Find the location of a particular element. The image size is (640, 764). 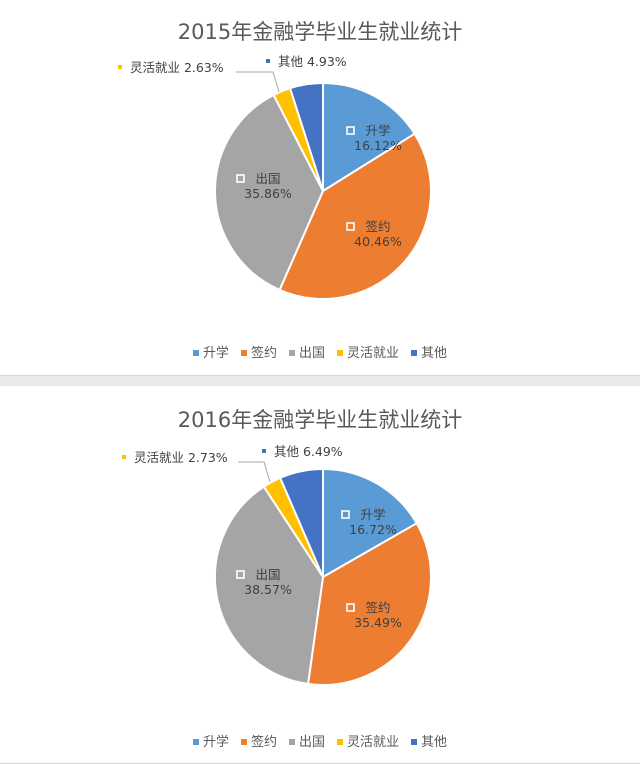

data-label-value: 16.72% is located at coordinates (373, 529).